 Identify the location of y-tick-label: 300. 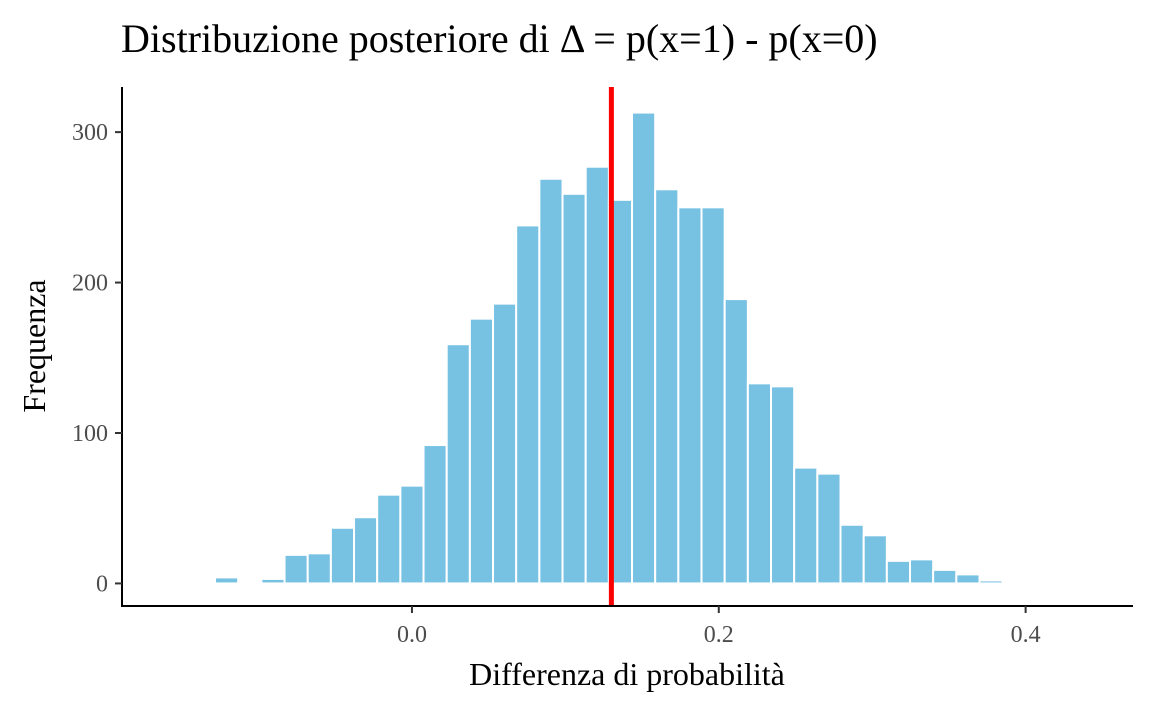
(90, 133).